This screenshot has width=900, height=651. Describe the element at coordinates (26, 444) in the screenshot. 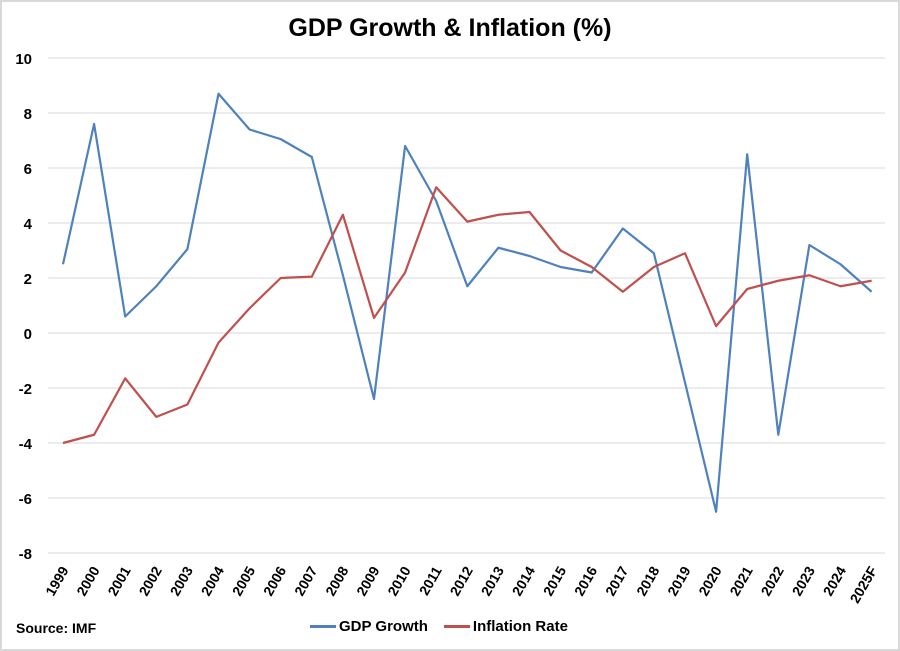

I see `y-tick-label: -4` at that location.